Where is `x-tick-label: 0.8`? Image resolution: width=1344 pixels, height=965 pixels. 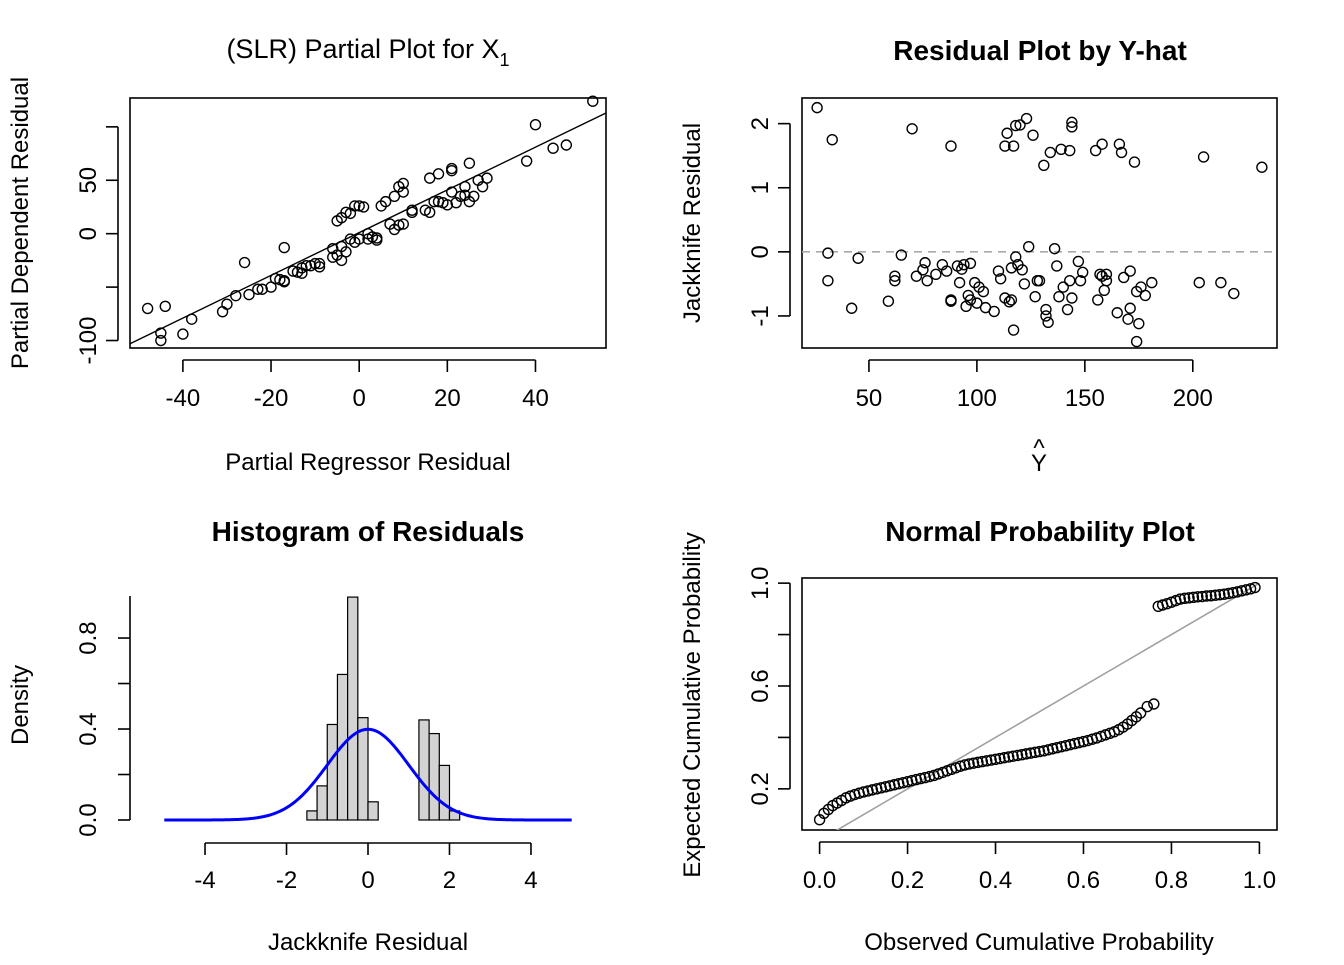
x-tick-label: 0.8 is located at coordinates (1171, 880).